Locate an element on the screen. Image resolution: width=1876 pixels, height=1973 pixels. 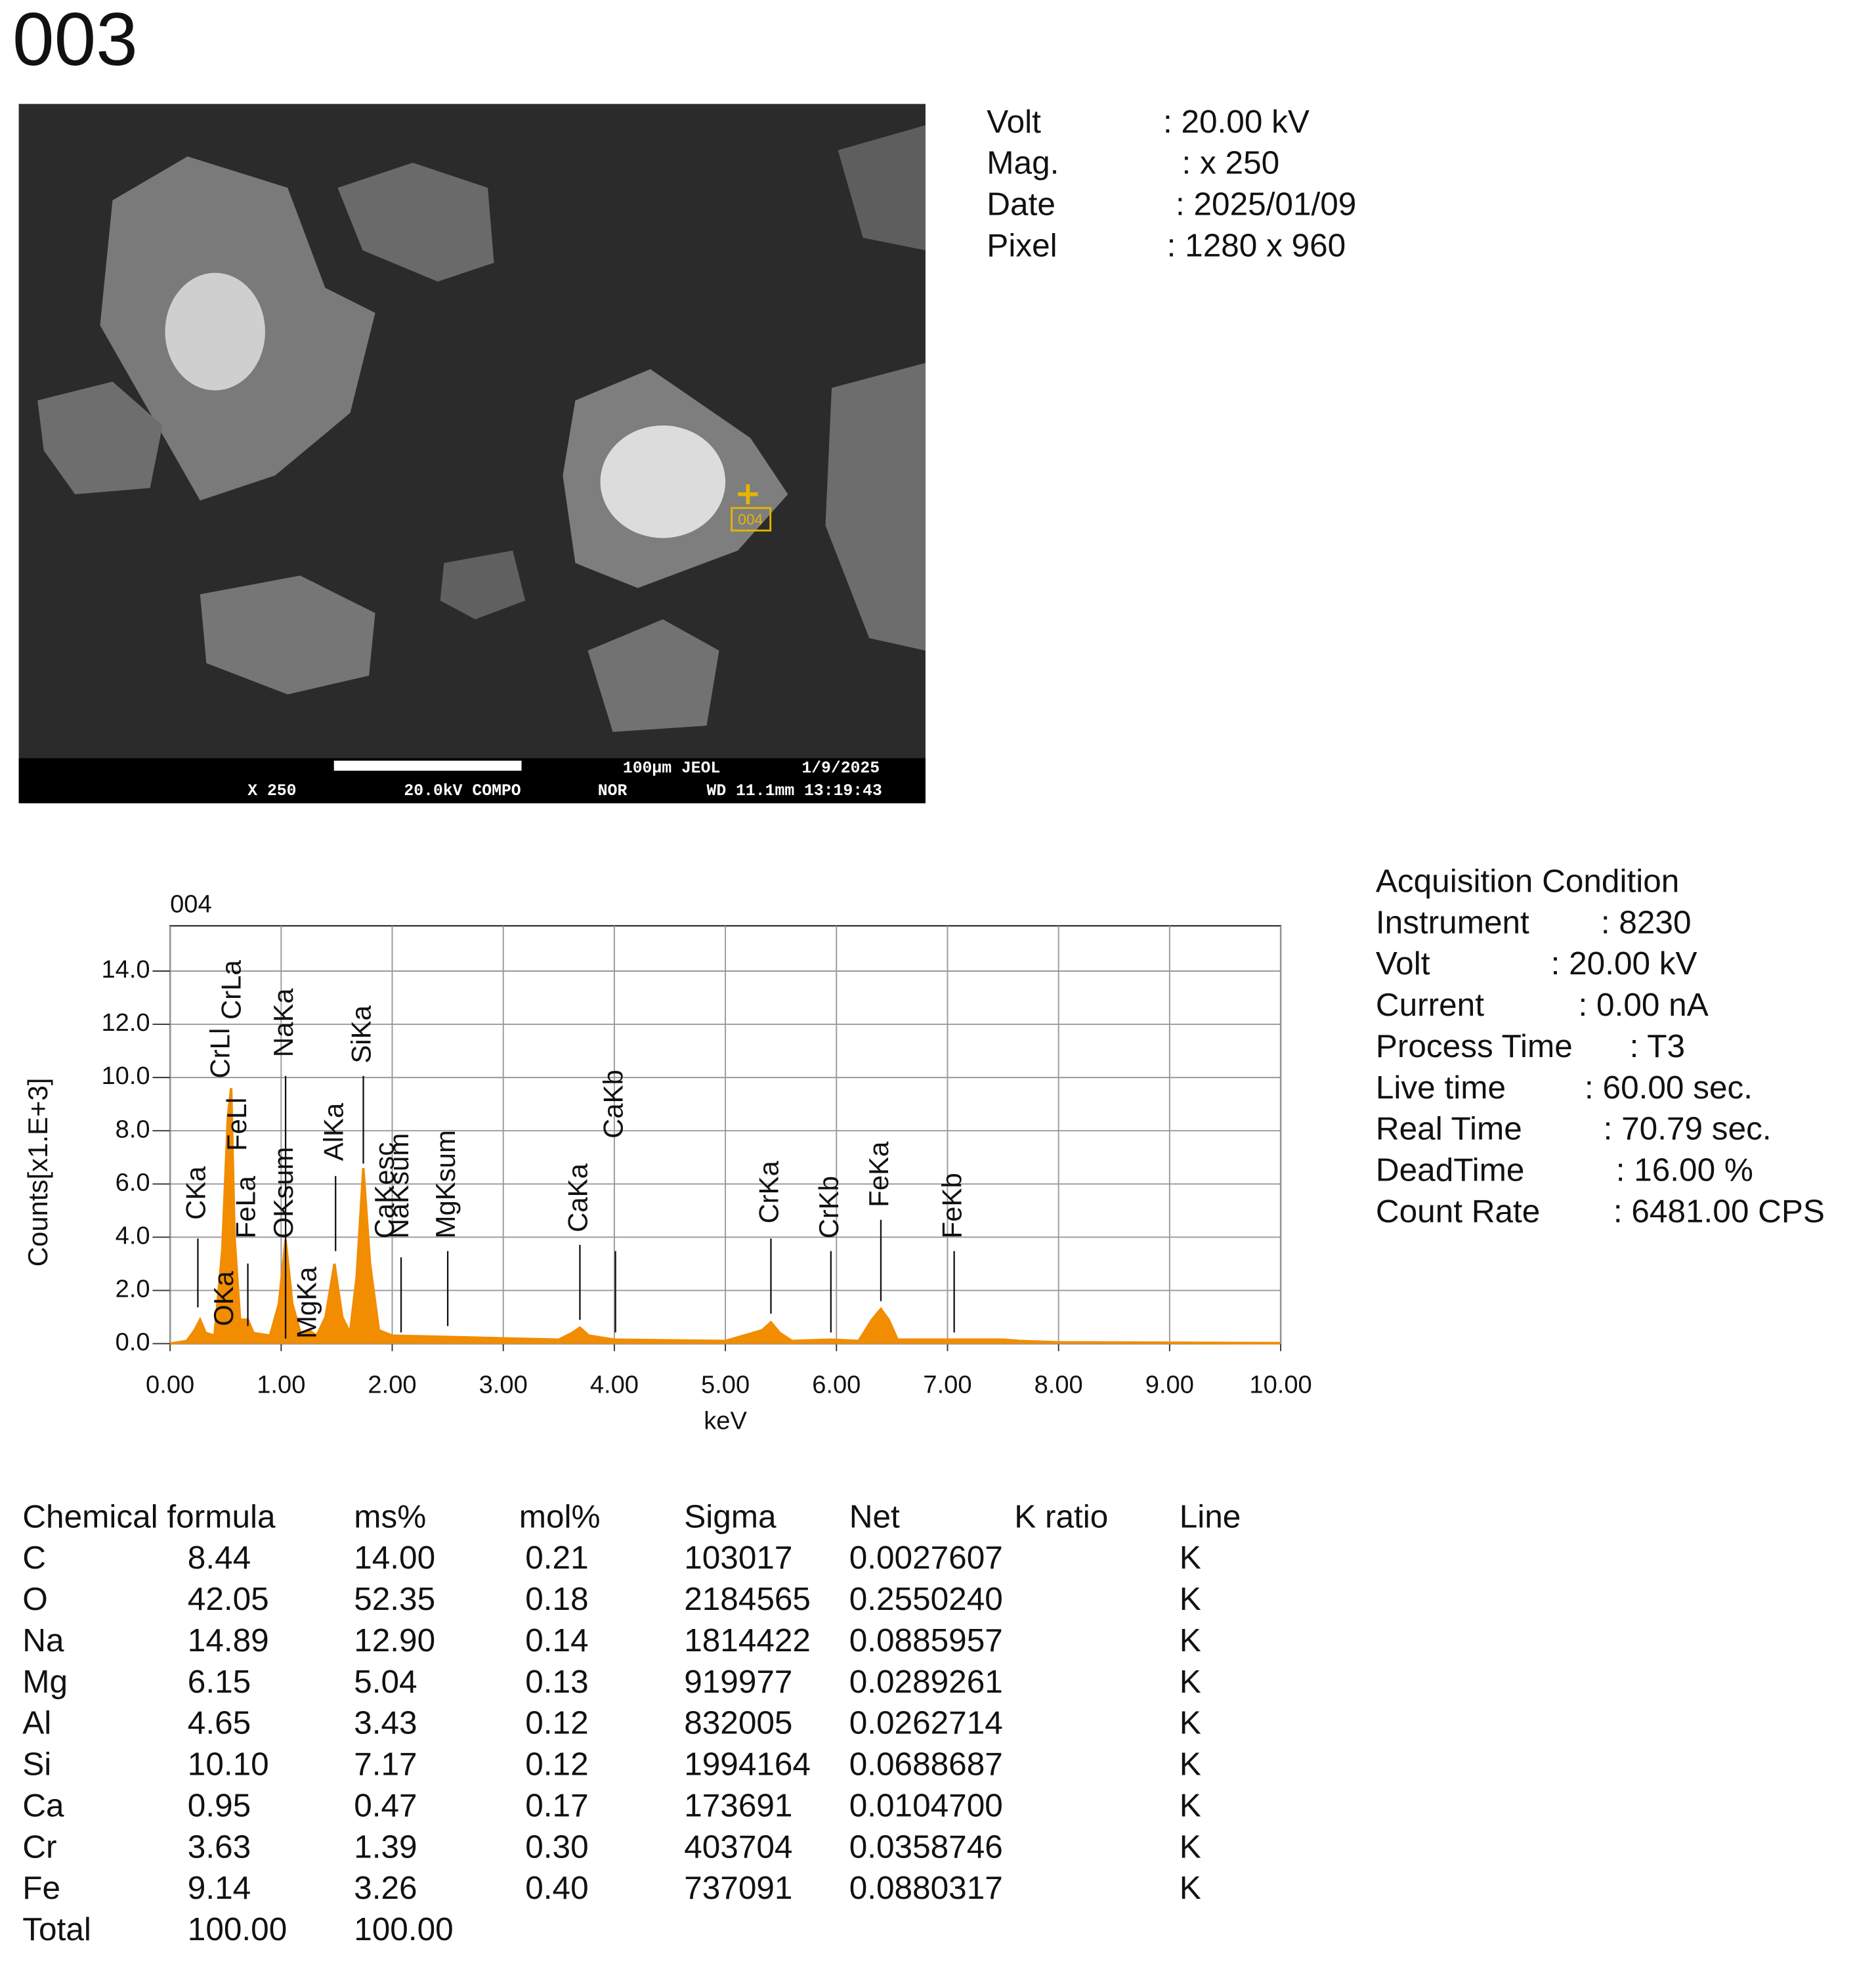
table-cell: 0.0880317 is located at coordinates (926, 1888).